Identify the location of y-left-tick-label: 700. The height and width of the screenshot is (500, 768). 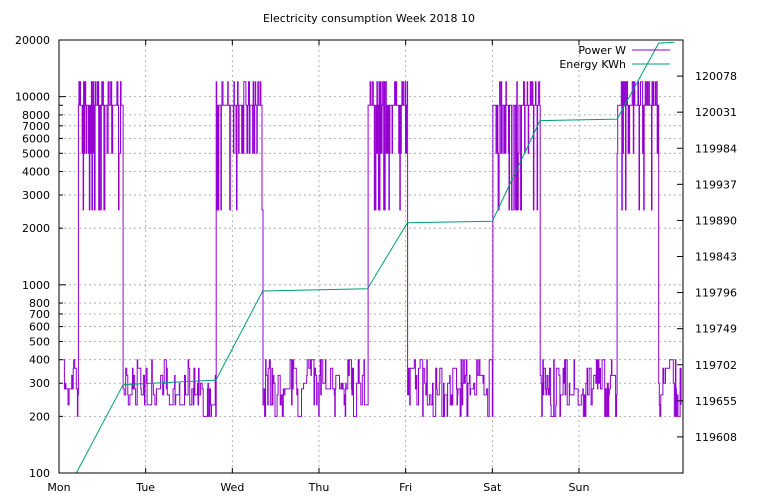
(39, 314).